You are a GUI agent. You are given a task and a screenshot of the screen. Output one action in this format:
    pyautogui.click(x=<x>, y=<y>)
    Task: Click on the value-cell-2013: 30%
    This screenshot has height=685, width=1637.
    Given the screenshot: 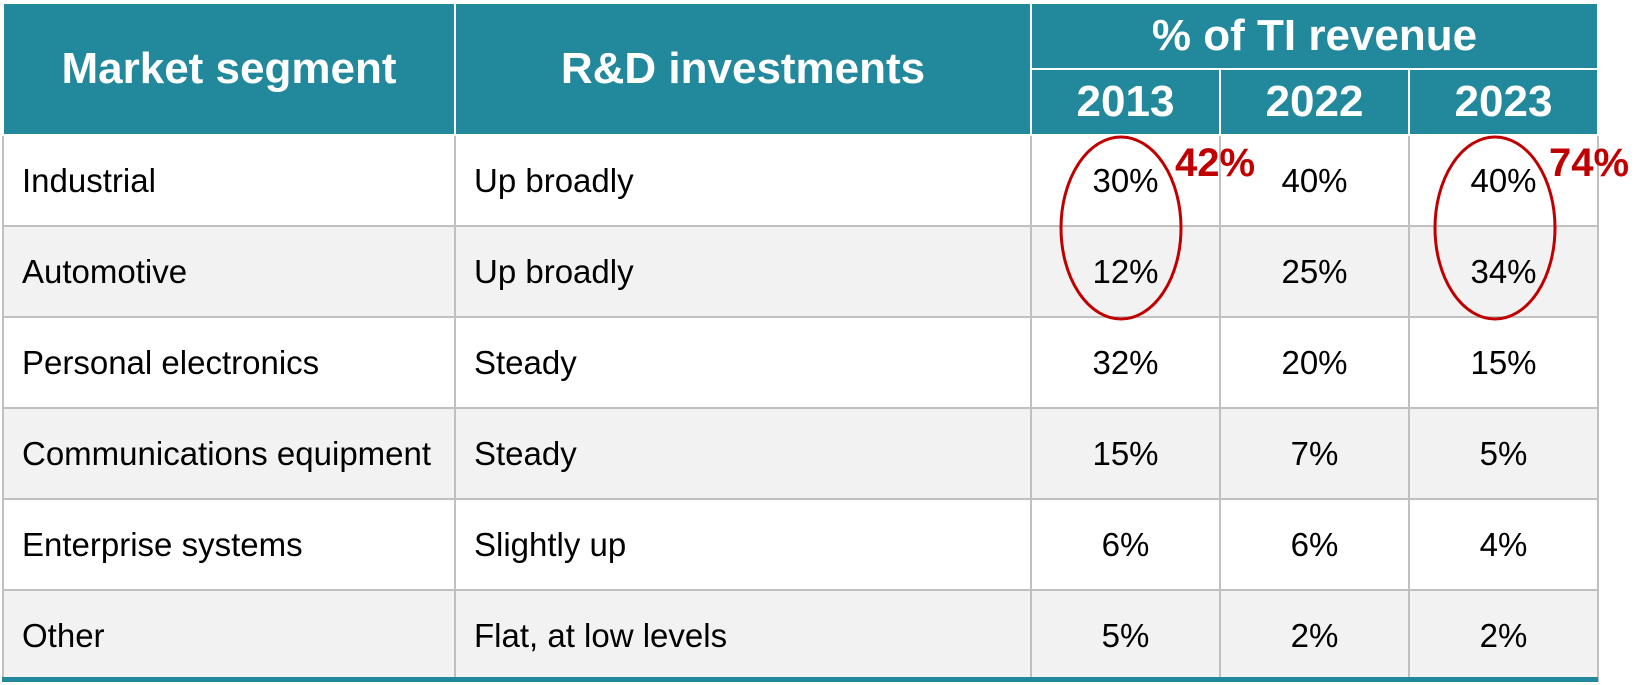 What is the action you would take?
    pyautogui.click(x=1125, y=180)
    